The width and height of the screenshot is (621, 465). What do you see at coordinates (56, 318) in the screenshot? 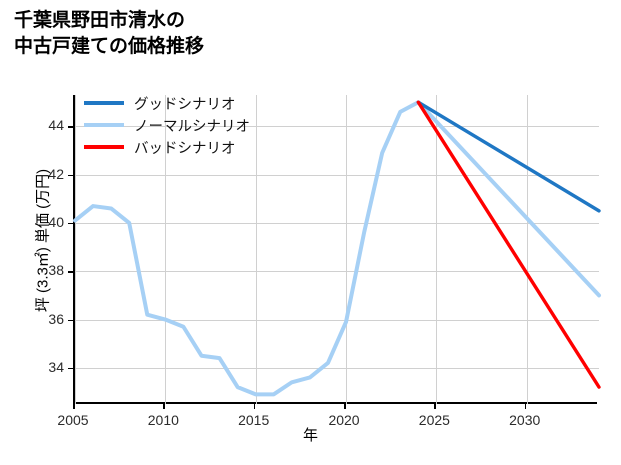
I see `y-tick-label: 36` at bounding box center [56, 318].